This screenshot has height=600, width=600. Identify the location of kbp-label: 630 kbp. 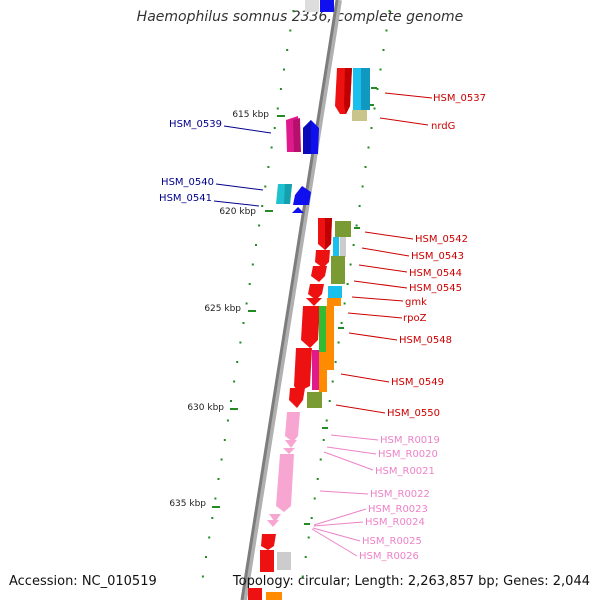
(205, 408).